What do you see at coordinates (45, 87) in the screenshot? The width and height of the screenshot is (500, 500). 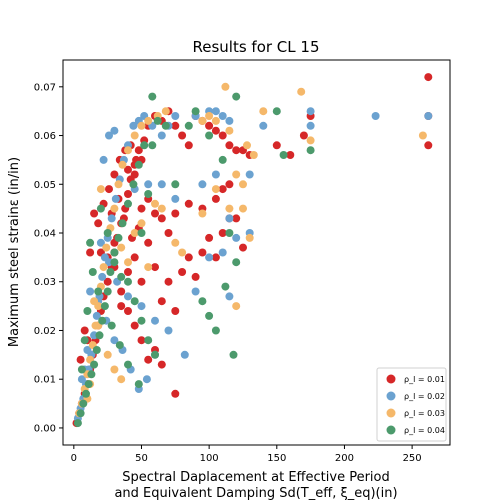 I see `y-tick-label: 0.07` at bounding box center [45, 87].